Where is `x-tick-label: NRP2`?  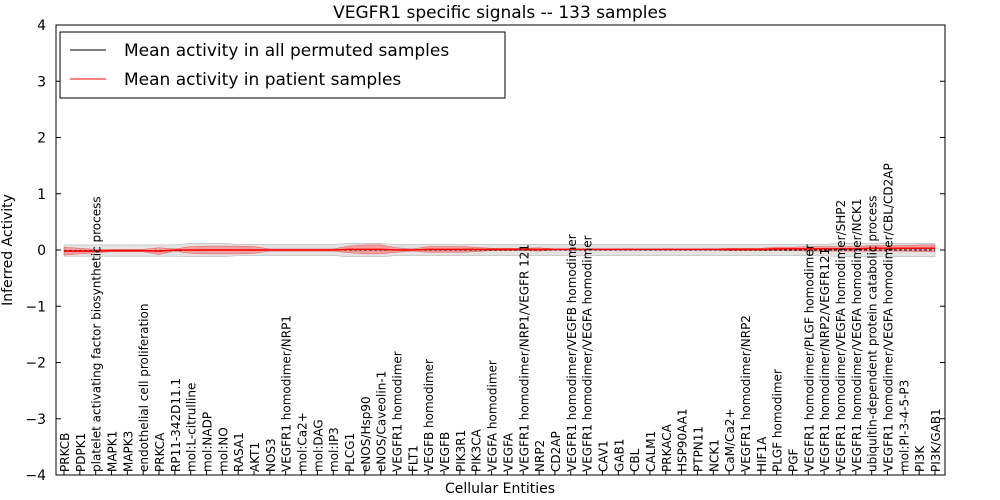 x-tick-label: NRP2 is located at coordinates (540, 456).